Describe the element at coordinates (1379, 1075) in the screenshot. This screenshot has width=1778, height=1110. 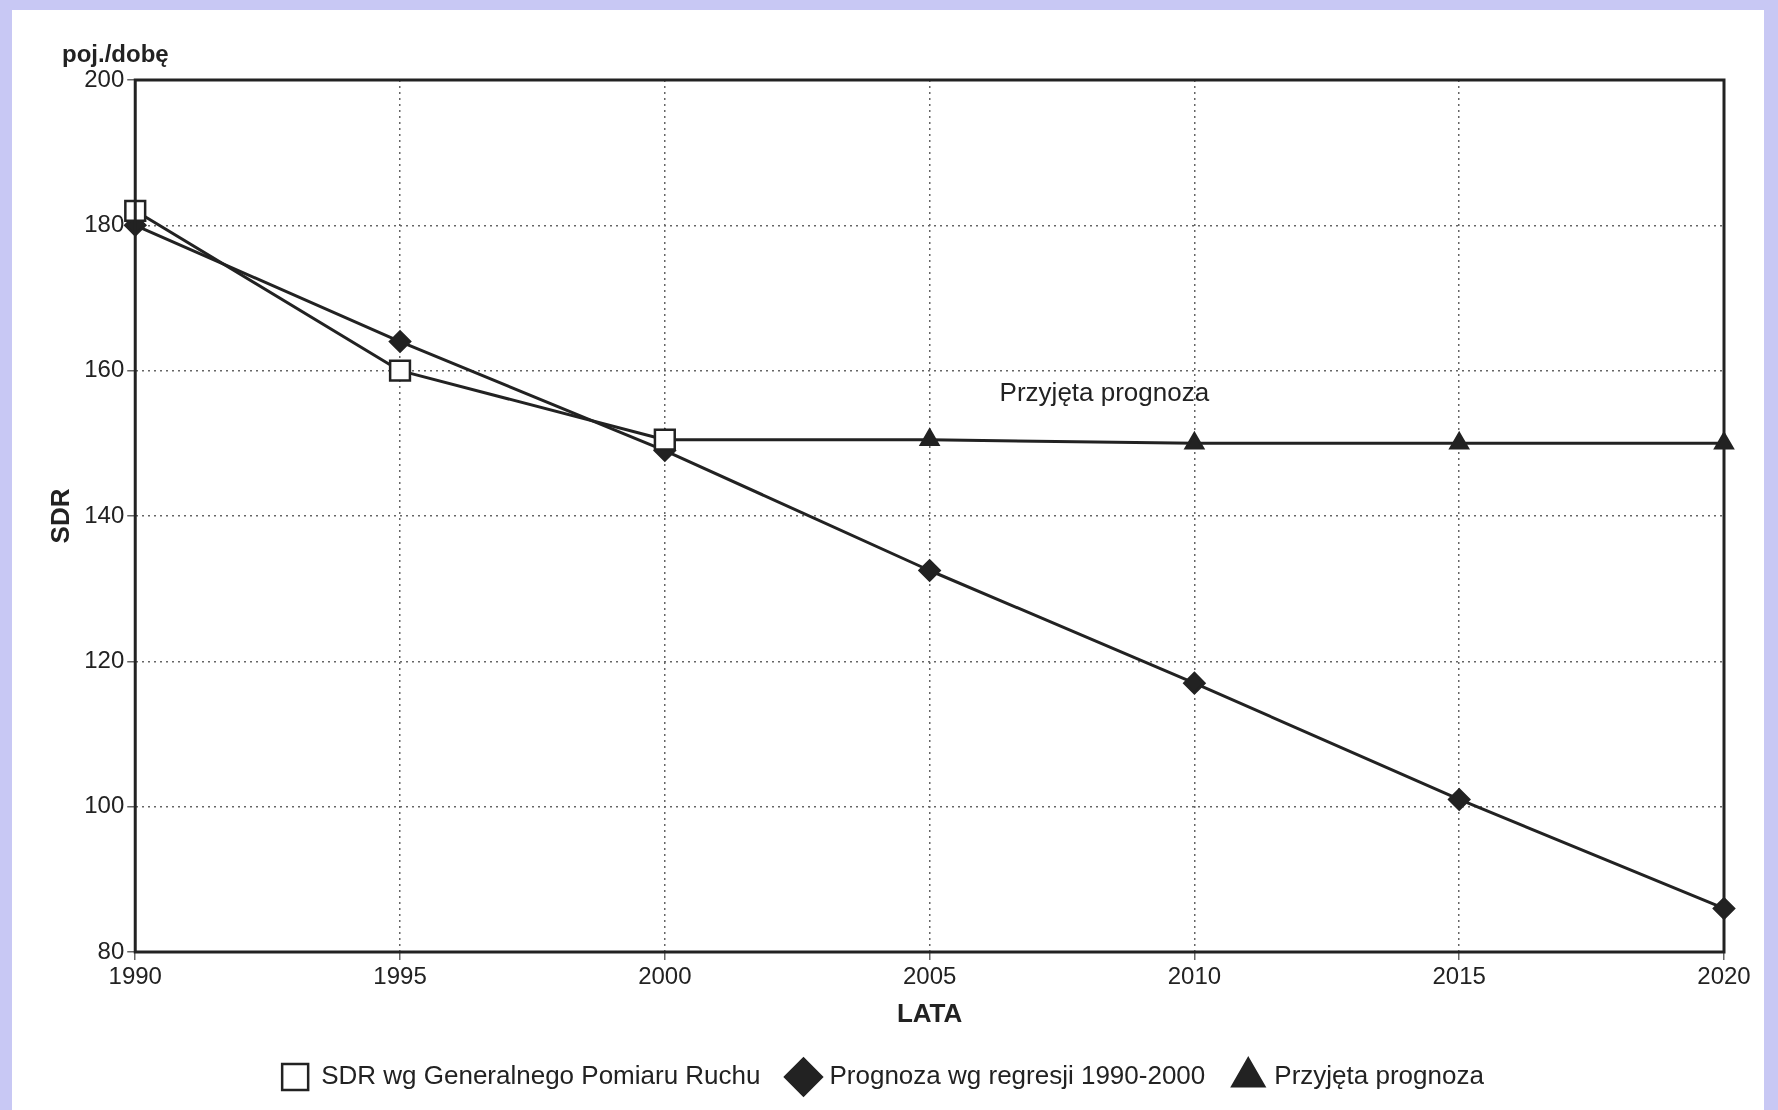
I see `legend-label: Przyjęta prognoza` at that location.